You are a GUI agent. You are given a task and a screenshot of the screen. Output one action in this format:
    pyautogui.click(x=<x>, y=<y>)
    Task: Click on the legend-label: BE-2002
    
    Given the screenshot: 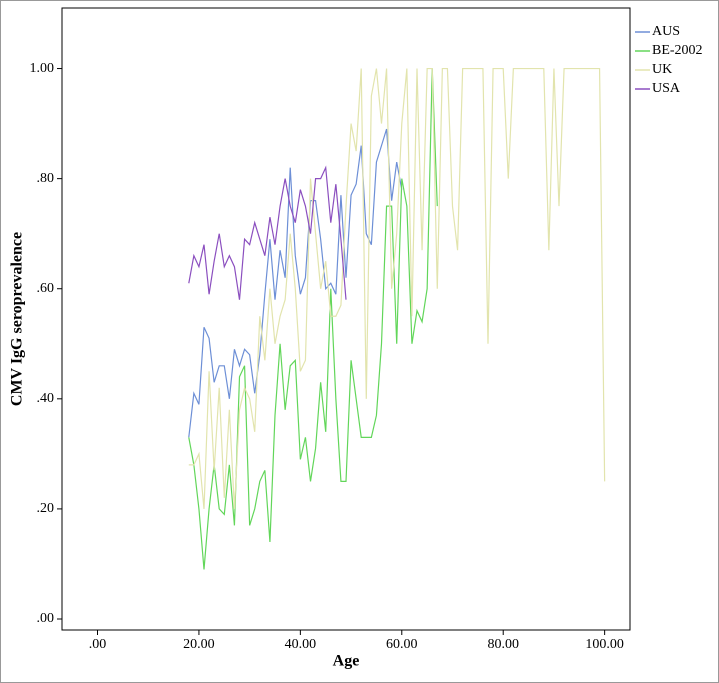 What is the action you would take?
    pyautogui.click(x=677, y=50)
    